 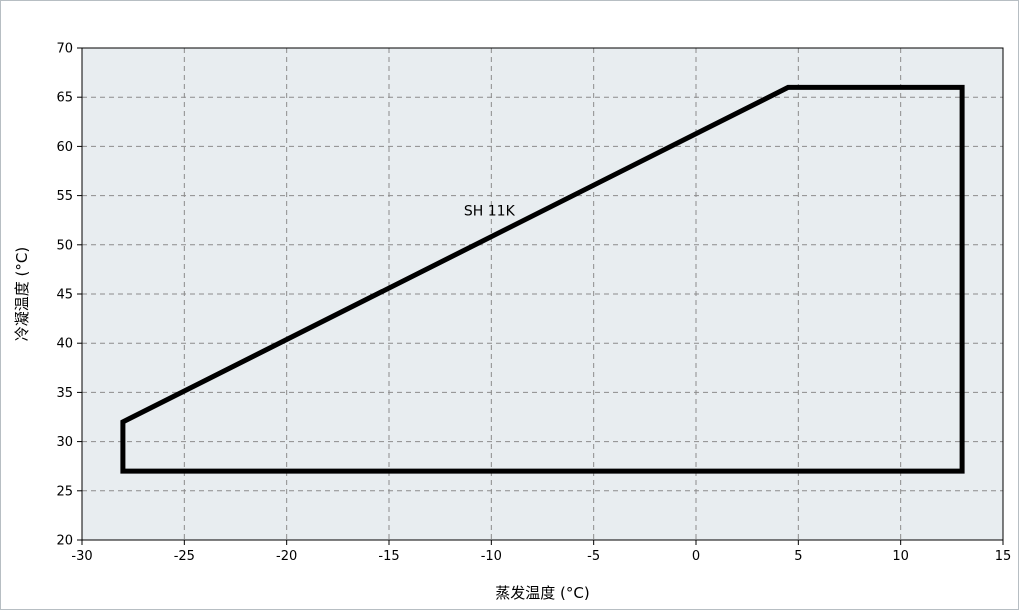 What do you see at coordinates (64, 245) in the screenshot?
I see `y-tick-label: 50` at bounding box center [64, 245].